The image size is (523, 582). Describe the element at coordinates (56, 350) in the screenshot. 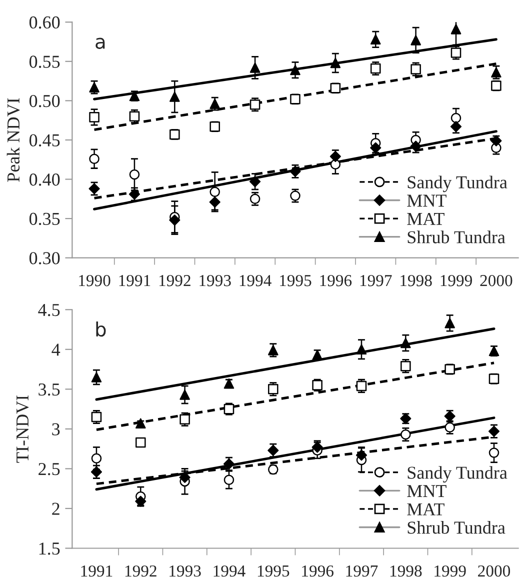

I see `y-tick-label: 4` at that location.